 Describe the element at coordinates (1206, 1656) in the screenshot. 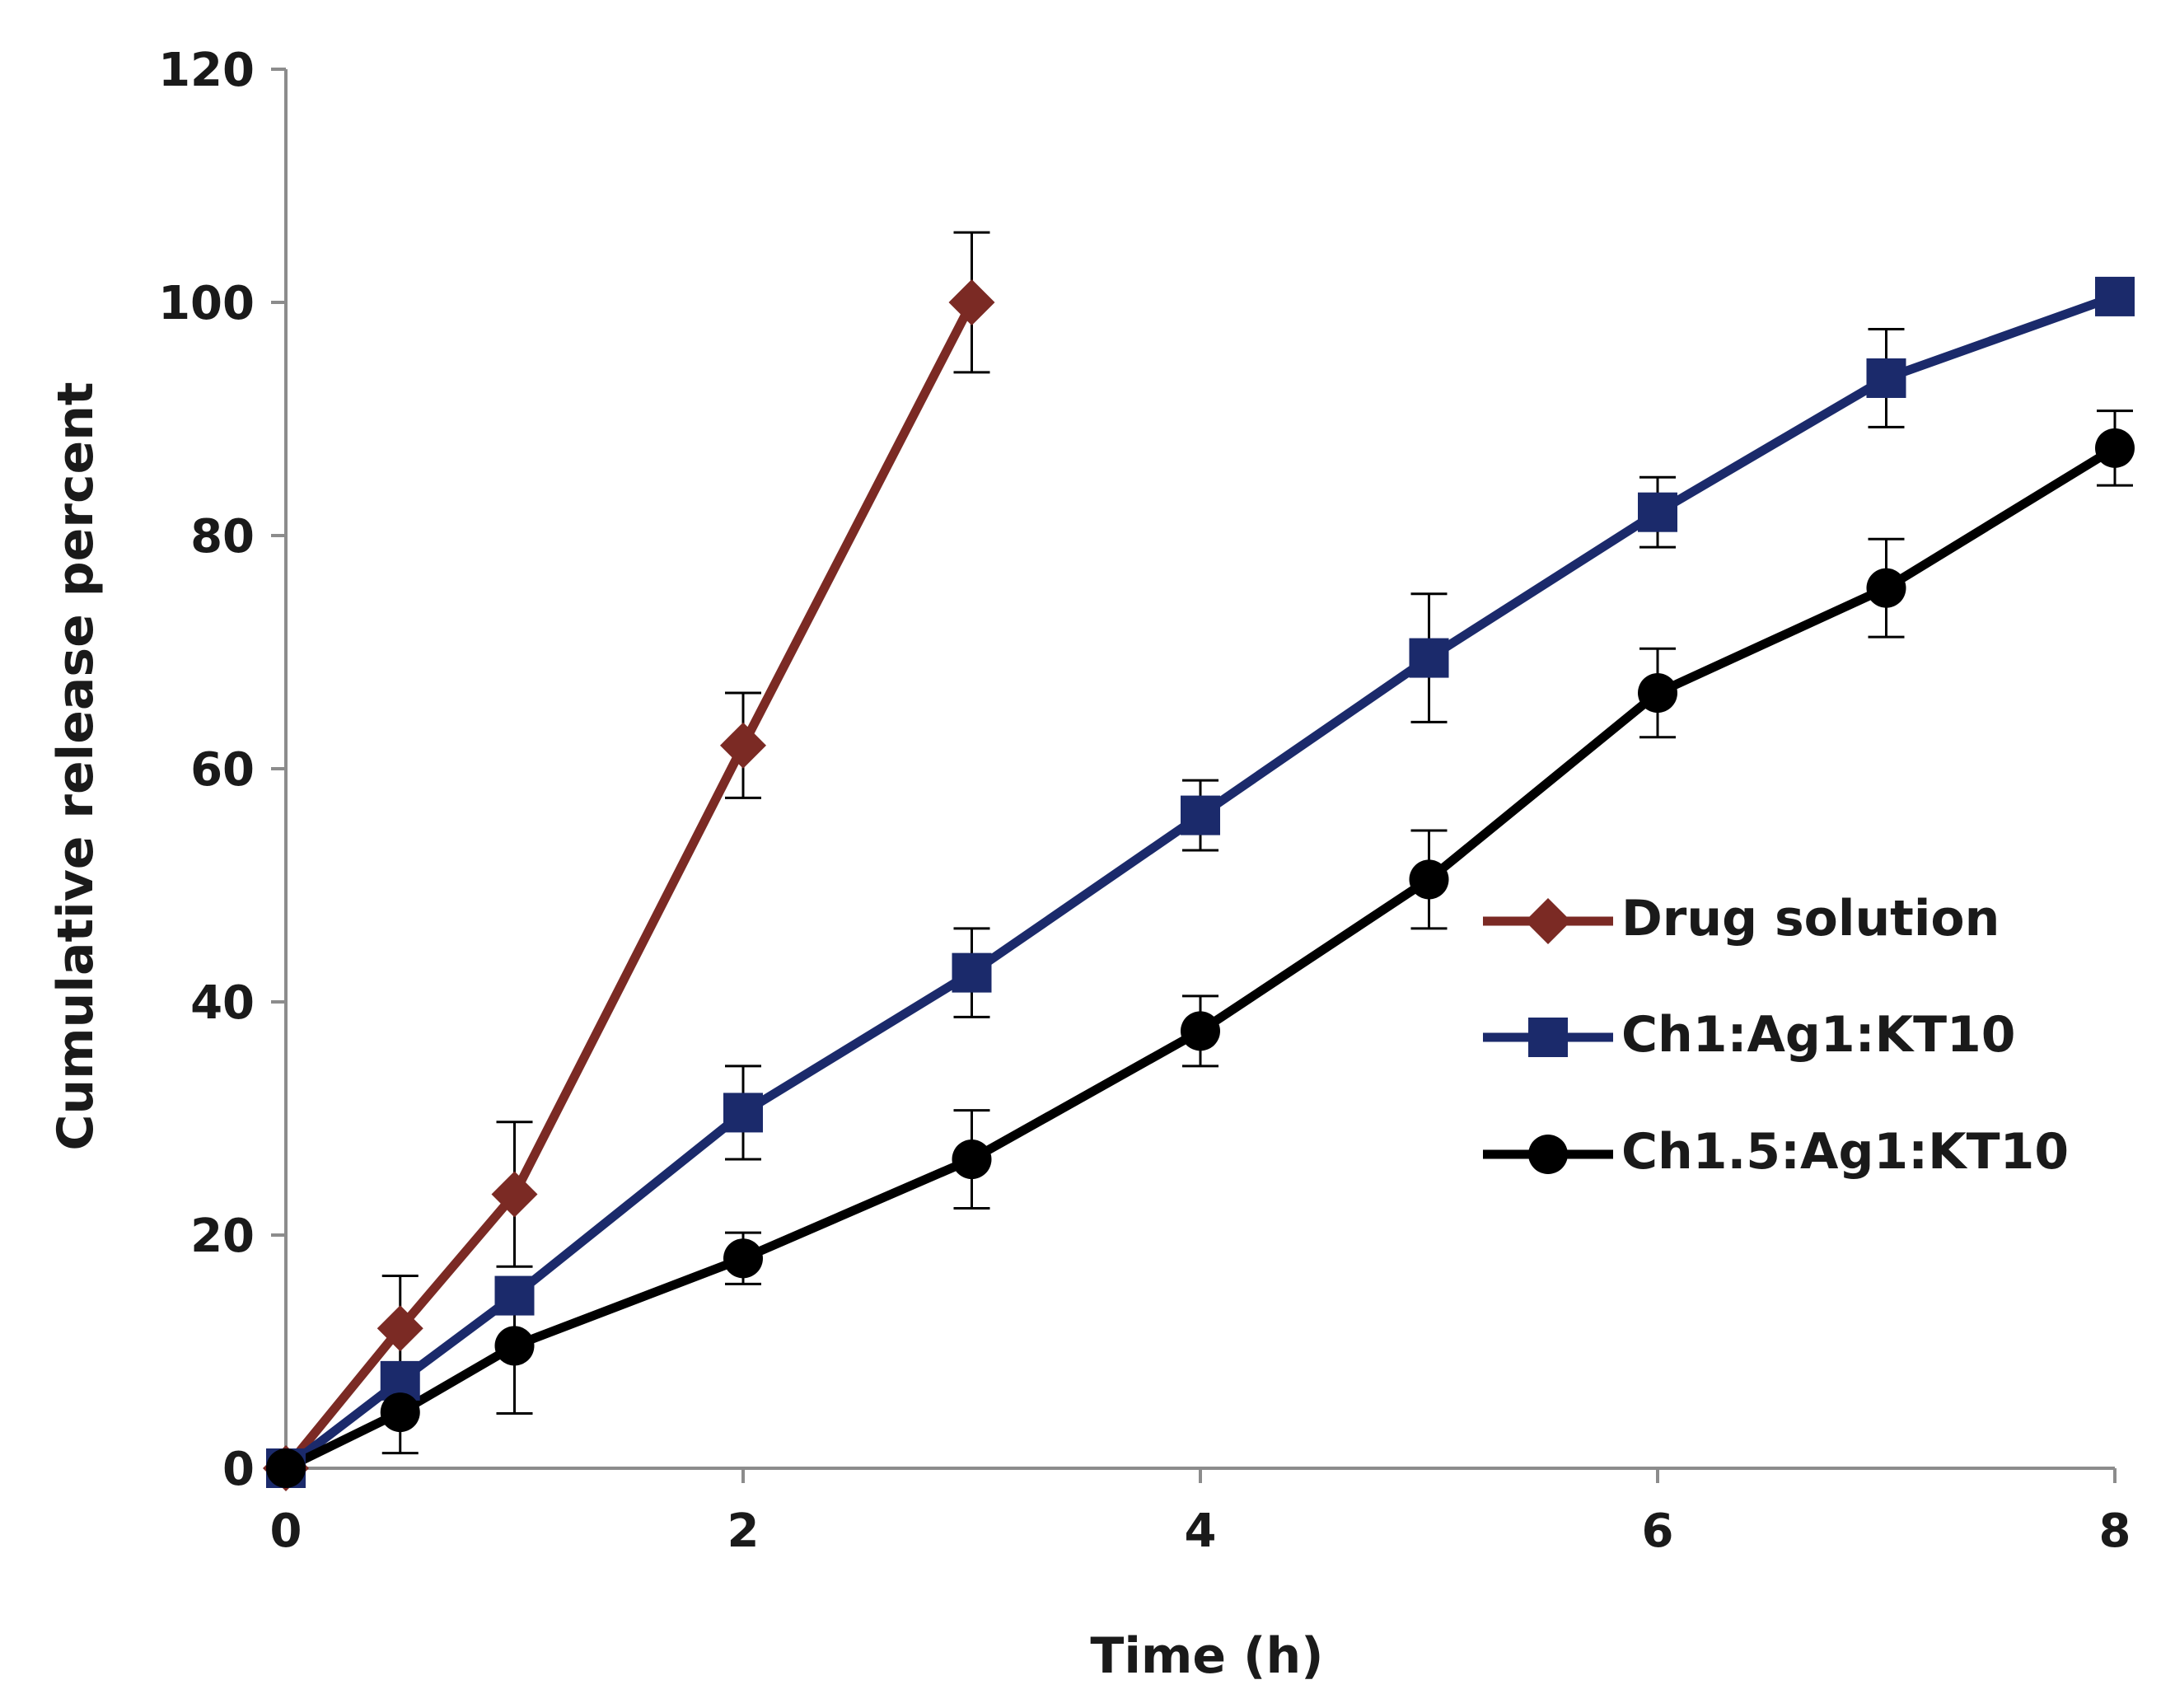

I see `x-axis-title: Time (h)` at that location.